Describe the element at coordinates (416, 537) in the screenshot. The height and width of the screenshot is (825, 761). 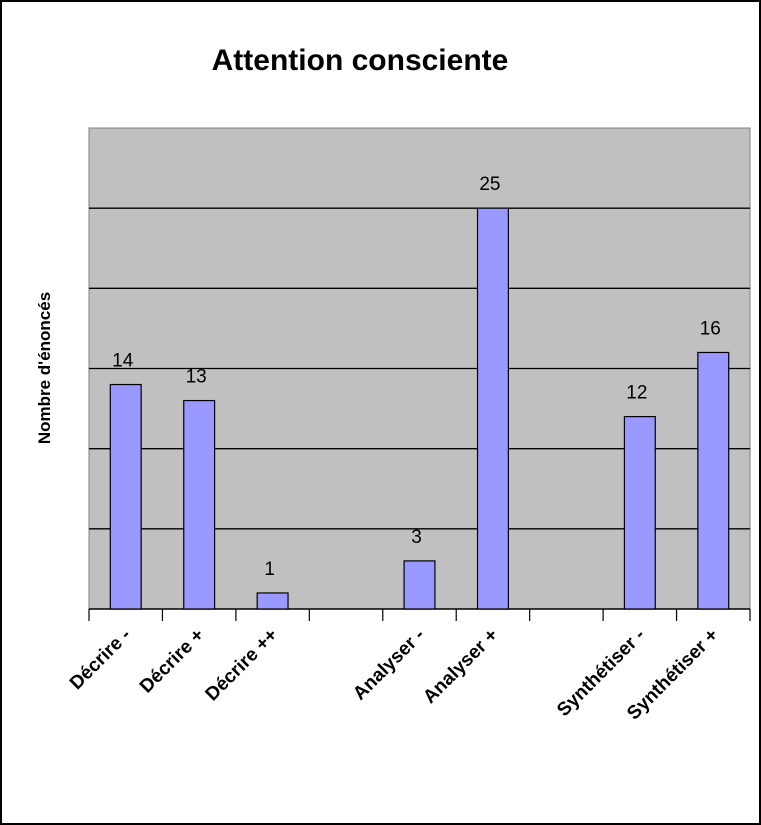
I see `data-label: 3` at that location.